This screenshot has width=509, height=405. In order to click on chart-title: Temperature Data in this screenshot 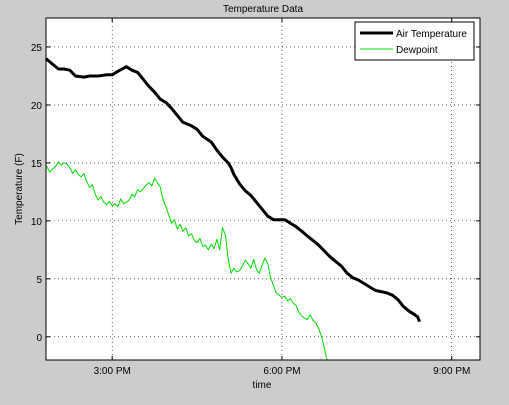, I will do `click(263, 9)`.